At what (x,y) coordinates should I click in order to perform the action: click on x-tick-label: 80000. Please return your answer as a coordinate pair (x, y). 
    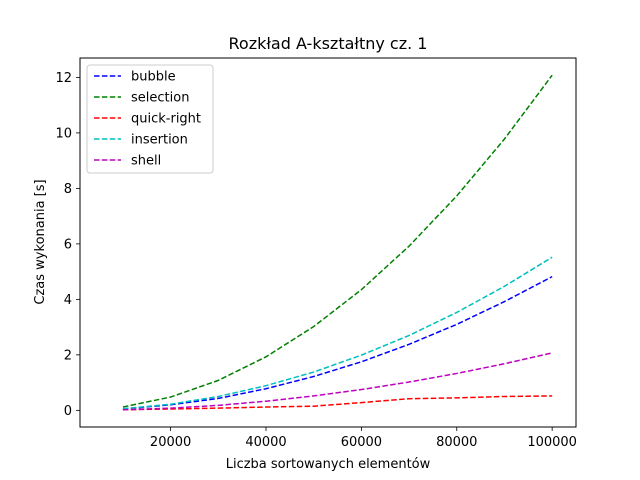
    Looking at the image, I should click on (456, 442).